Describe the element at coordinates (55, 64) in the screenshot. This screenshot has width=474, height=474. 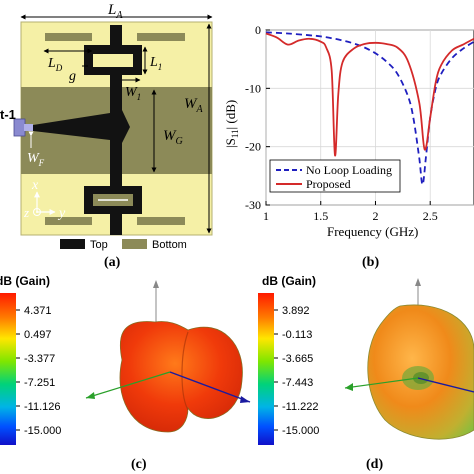
I see `dim-LD-label: LD` at that location.